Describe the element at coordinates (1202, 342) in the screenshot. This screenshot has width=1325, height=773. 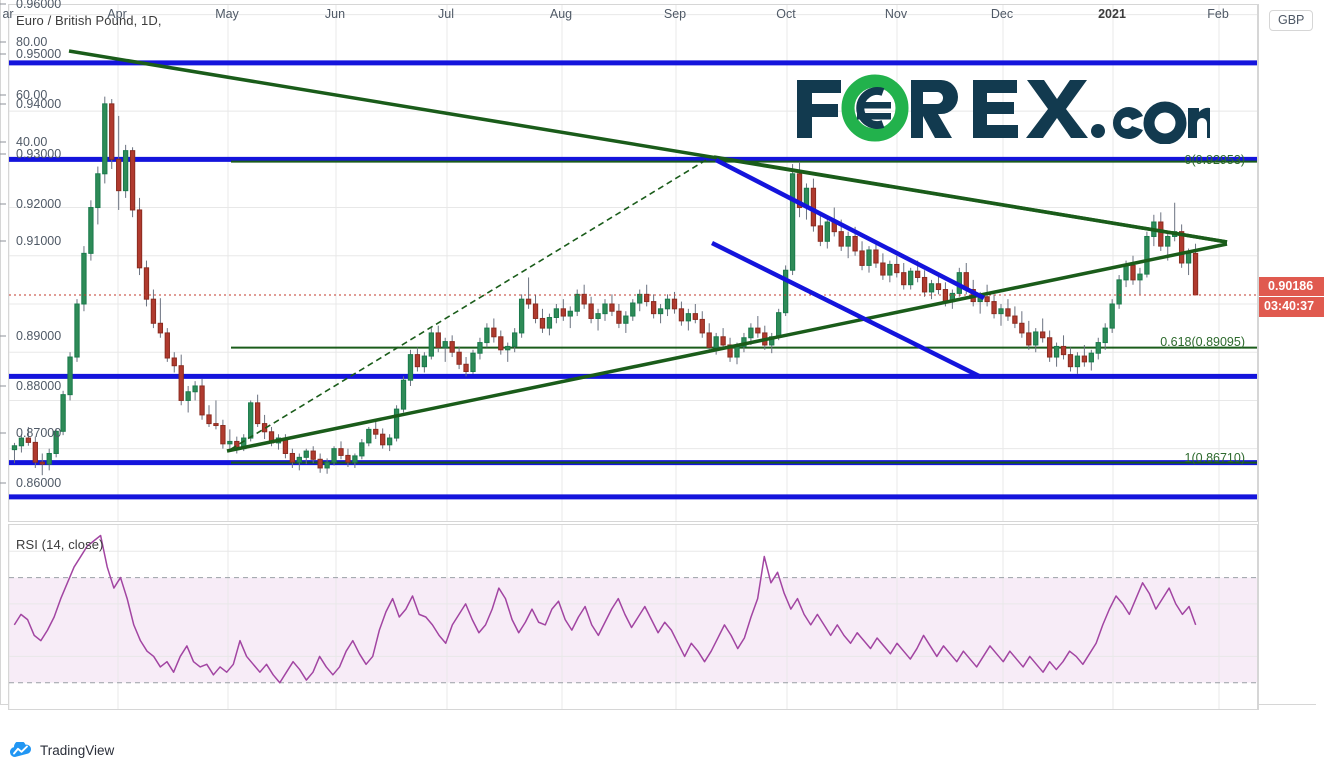
I see `fib-label-0618: 0.618(0.89095)` at that location.